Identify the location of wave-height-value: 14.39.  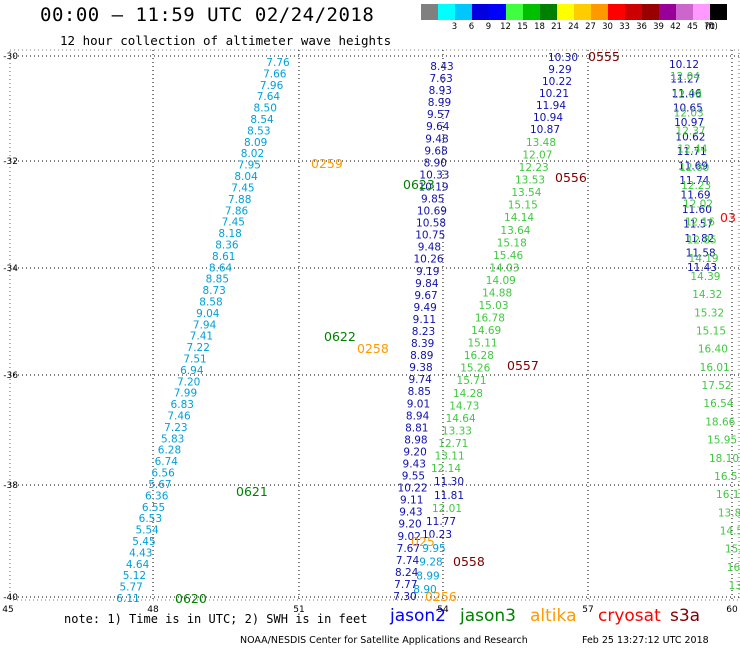
(705, 277).